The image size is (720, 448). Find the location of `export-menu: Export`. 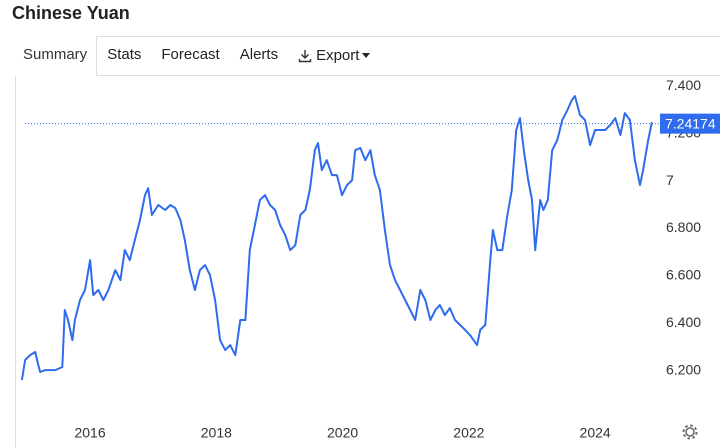

export-menu: Export is located at coordinates (334, 55).